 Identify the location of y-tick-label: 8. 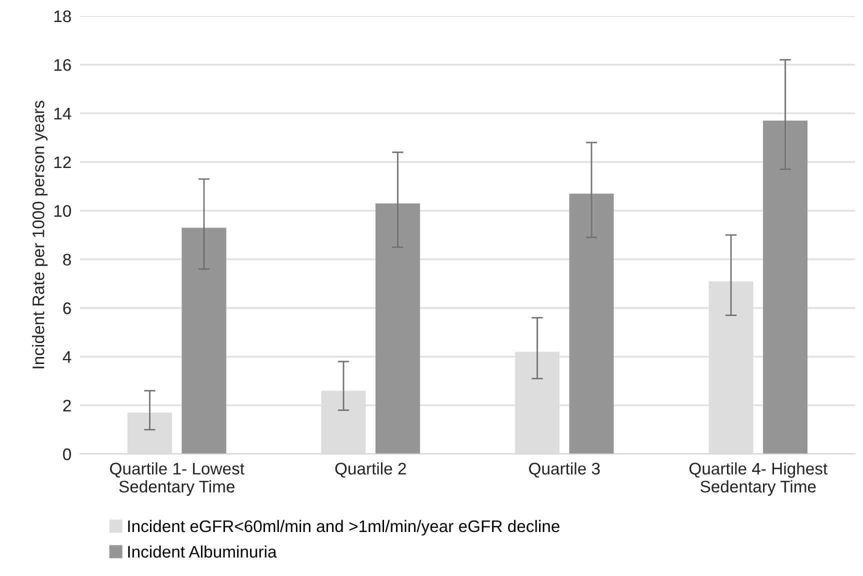
(67, 260).